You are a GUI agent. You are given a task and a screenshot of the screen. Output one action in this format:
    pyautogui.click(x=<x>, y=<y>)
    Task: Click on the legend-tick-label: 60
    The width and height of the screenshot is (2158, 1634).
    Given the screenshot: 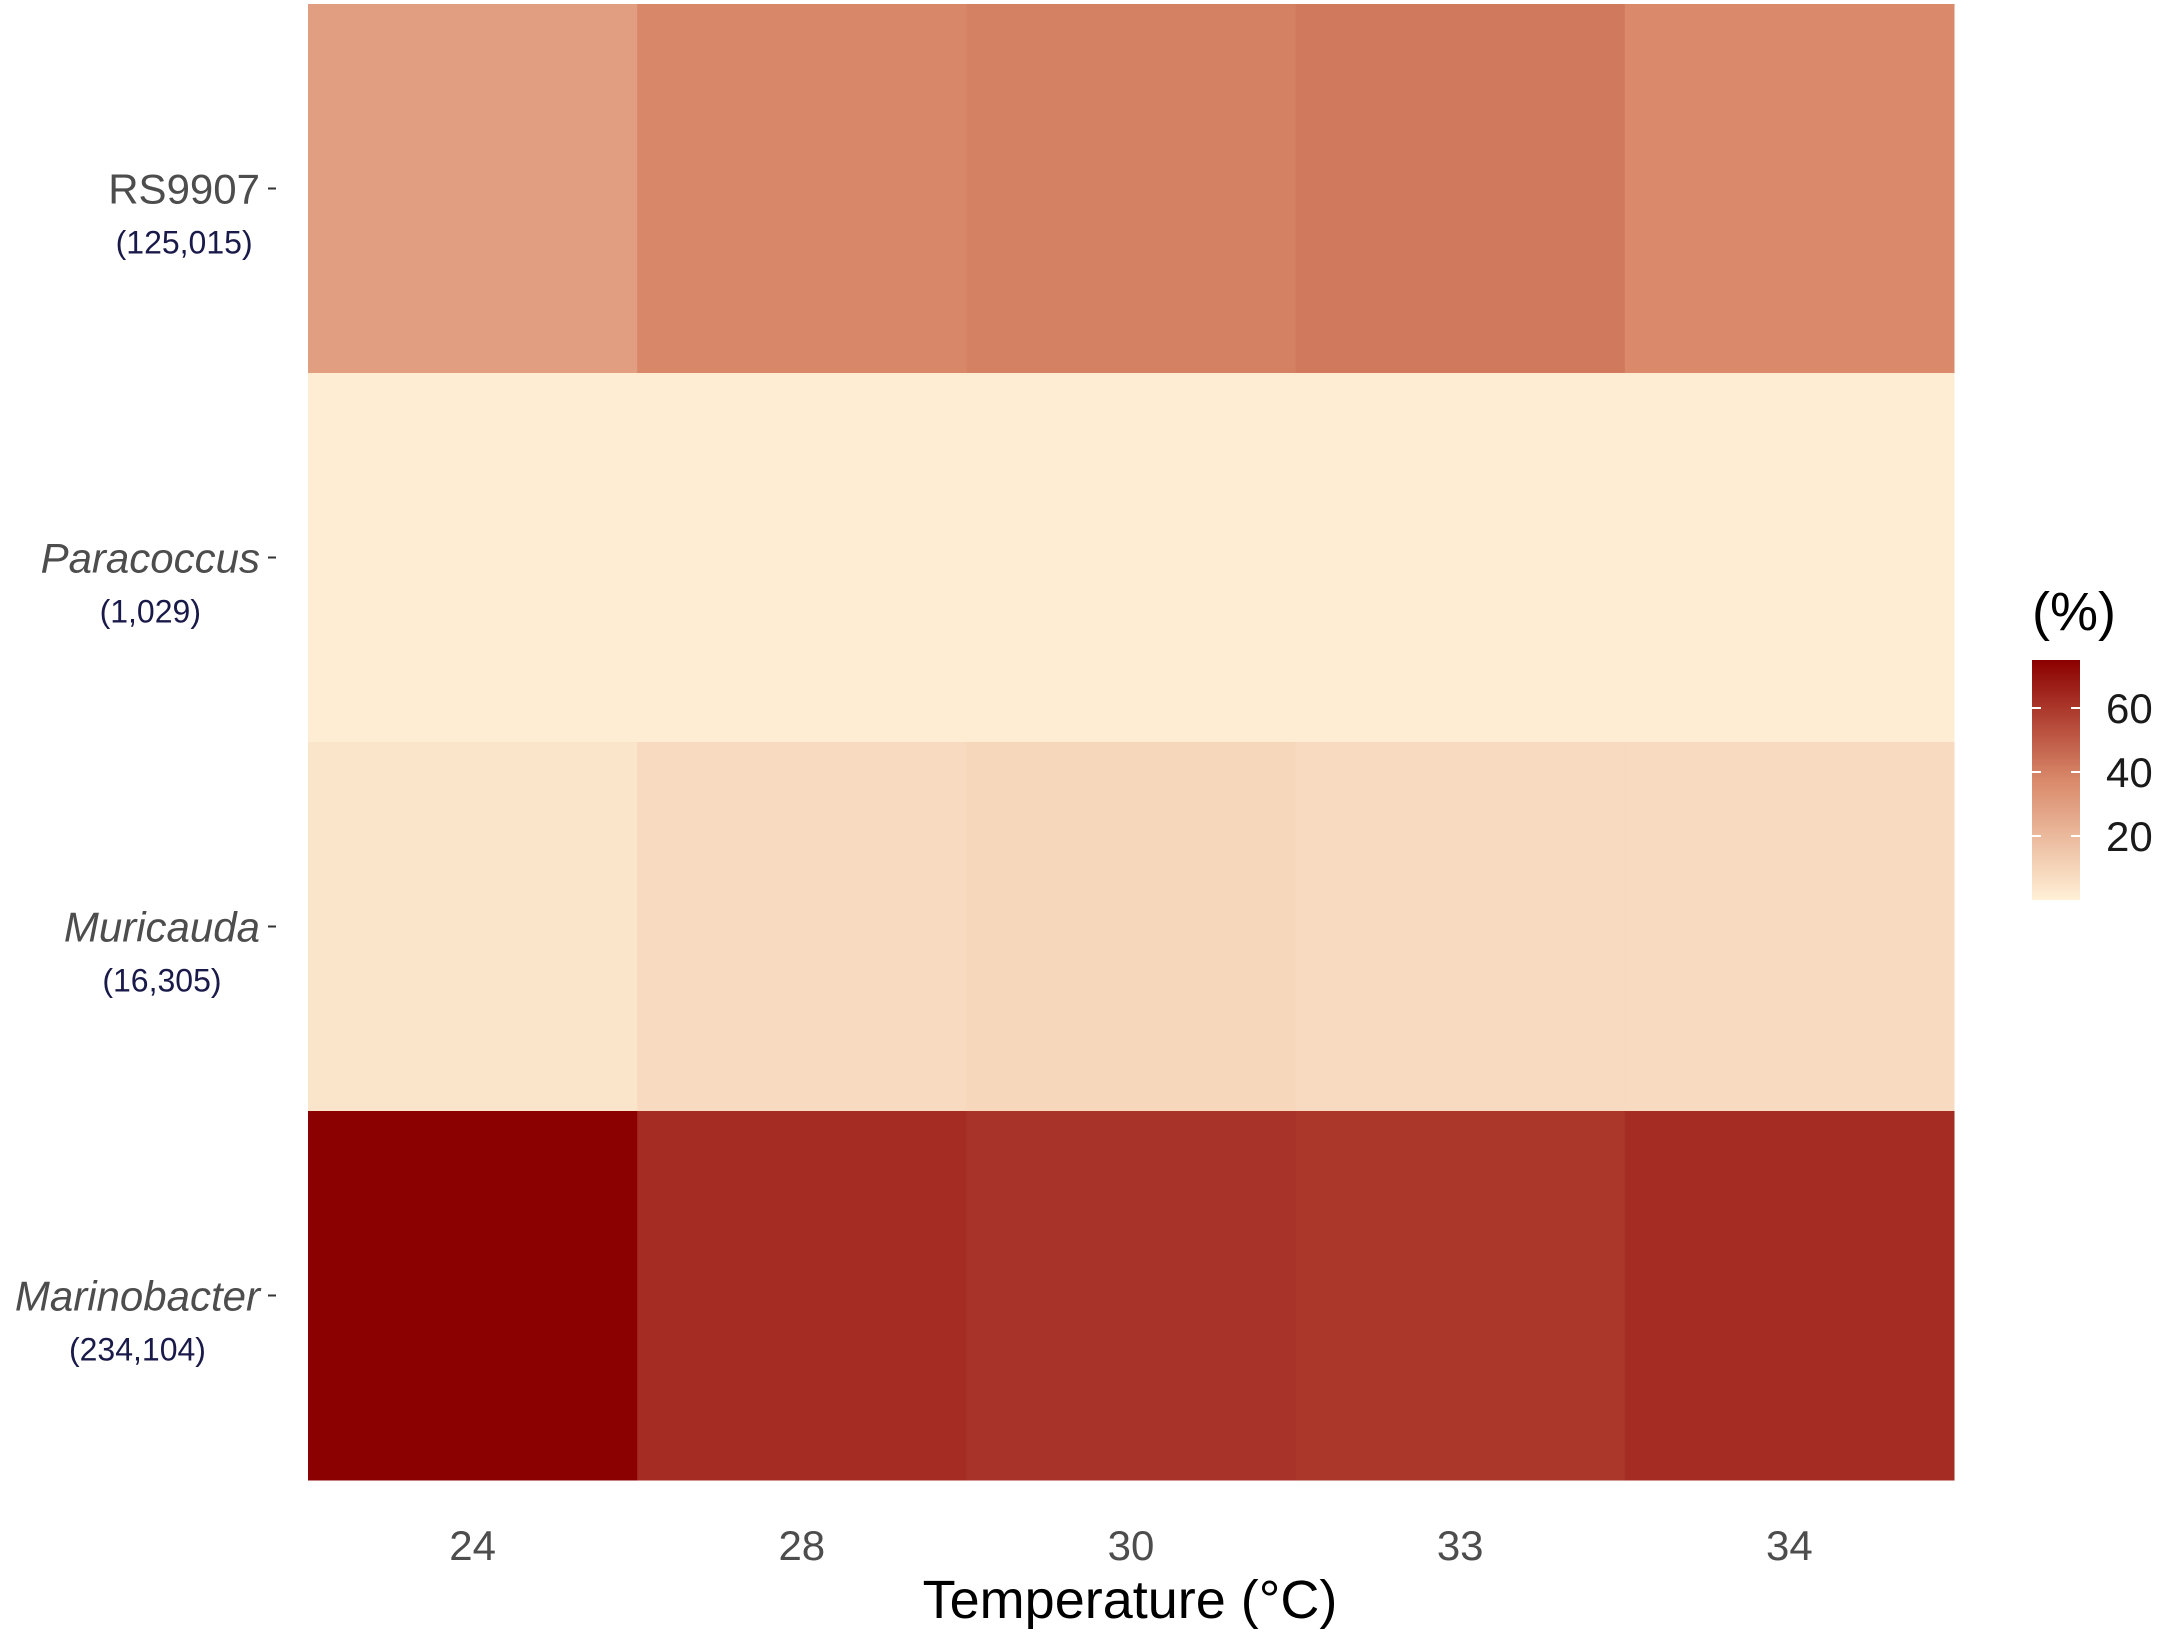 What is the action you would take?
    pyautogui.click(x=2129, y=708)
    